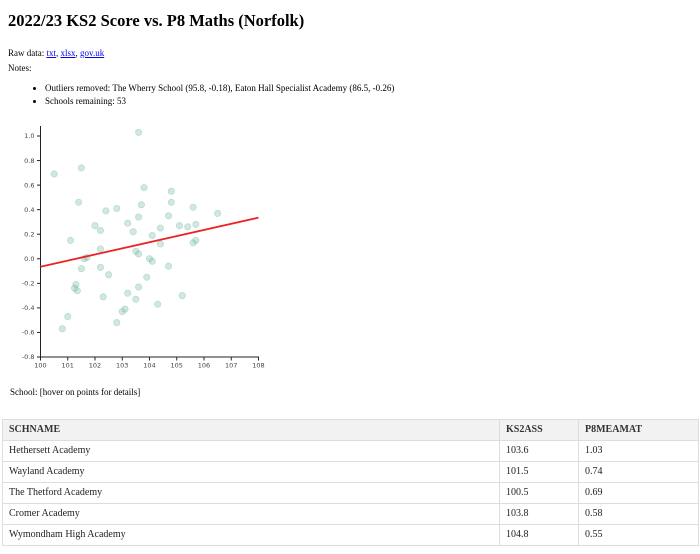  What do you see at coordinates (27, 52) in the screenshot?
I see `raw-data-prefix: Raw data:` at bounding box center [27, 52].